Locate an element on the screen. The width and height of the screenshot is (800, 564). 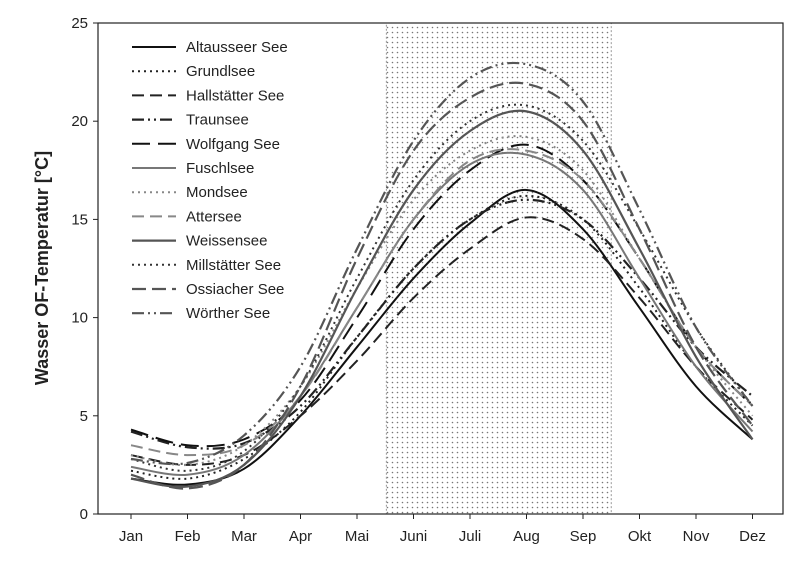
legend-label-traunsee: Traunsee is located at coordinates (217, 120).